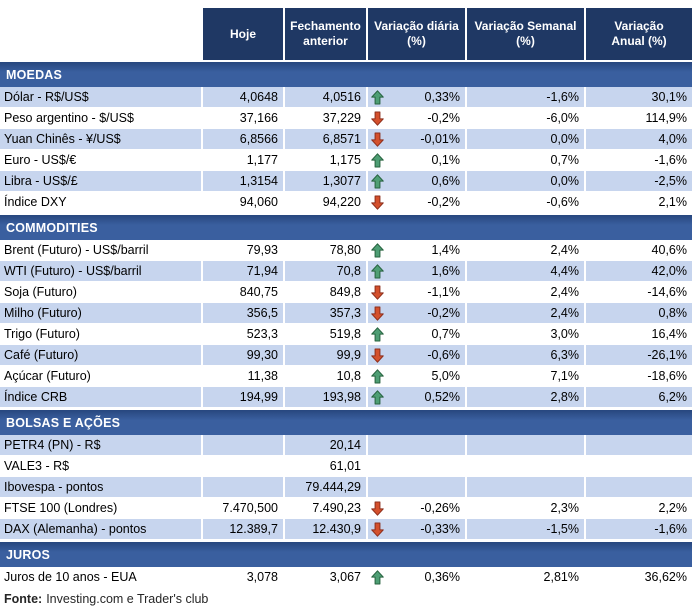 This screenshot has height=609, width=692. What do you see at coordinates (326, 181) in the screenshot?
I see `cell-fechamento-anterior: 1,3077` at bounding box center [326, 181].